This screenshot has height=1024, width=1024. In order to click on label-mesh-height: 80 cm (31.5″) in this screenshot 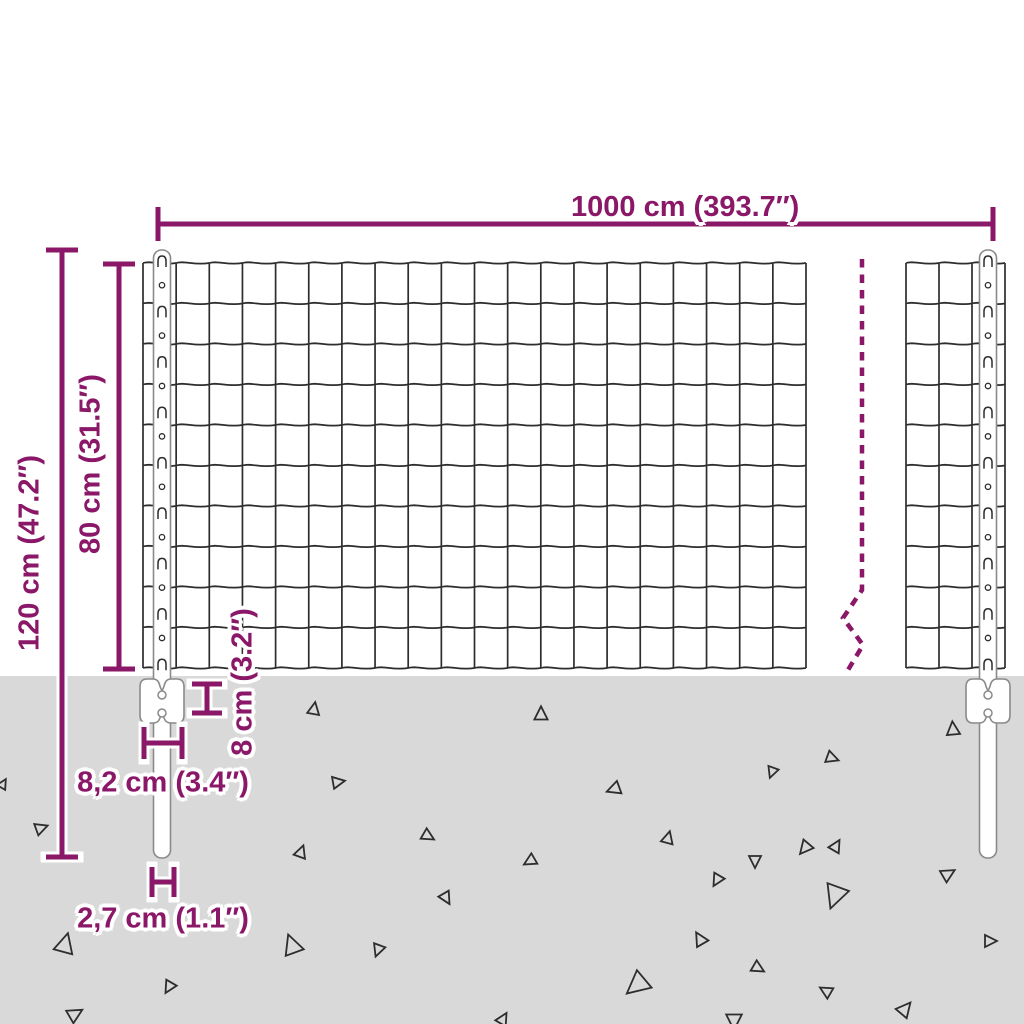, I will do `click(90, 464)`.